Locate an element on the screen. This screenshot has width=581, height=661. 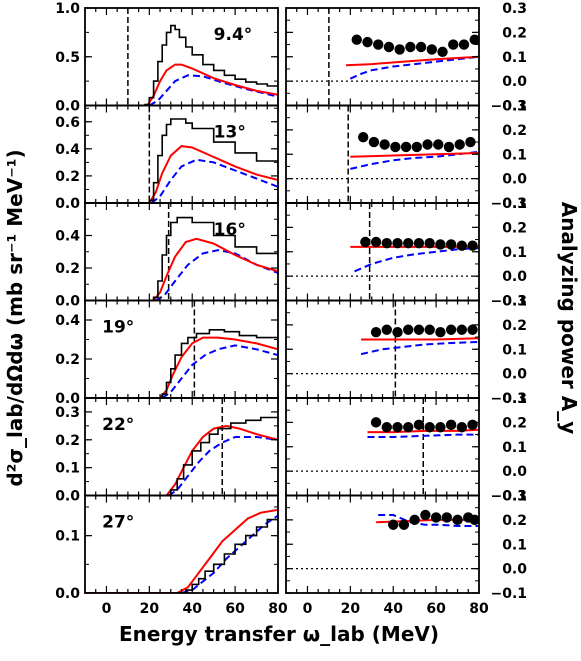
ay-panel-4: −0.1 0.0 0.1 0.2 0.3 is located at coordinates (406, 448).